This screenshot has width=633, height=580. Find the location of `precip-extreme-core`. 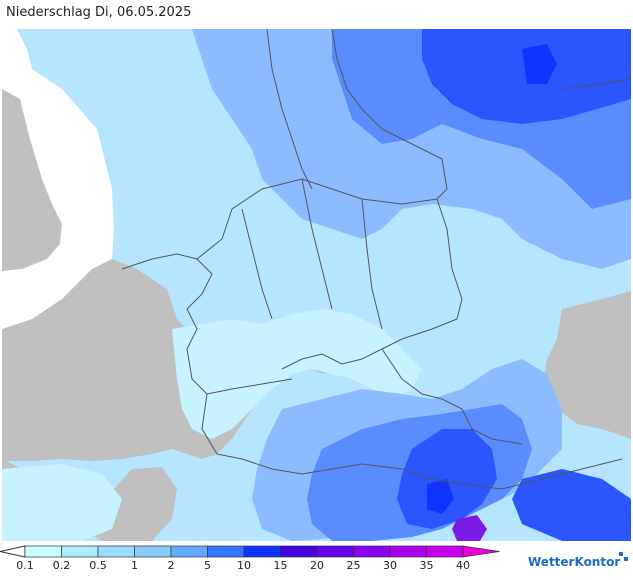

precip-extreme-core is located at coordinates (469, 528).